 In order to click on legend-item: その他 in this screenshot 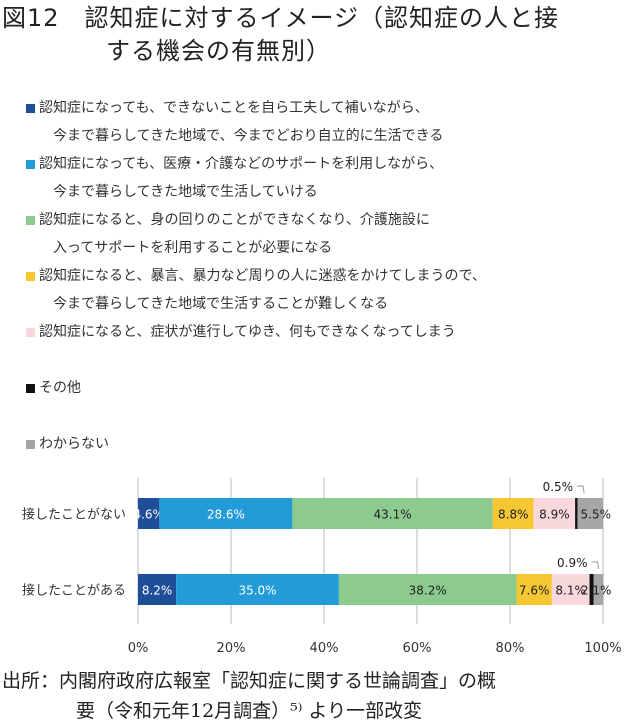, I will do `click(256, 388)`.